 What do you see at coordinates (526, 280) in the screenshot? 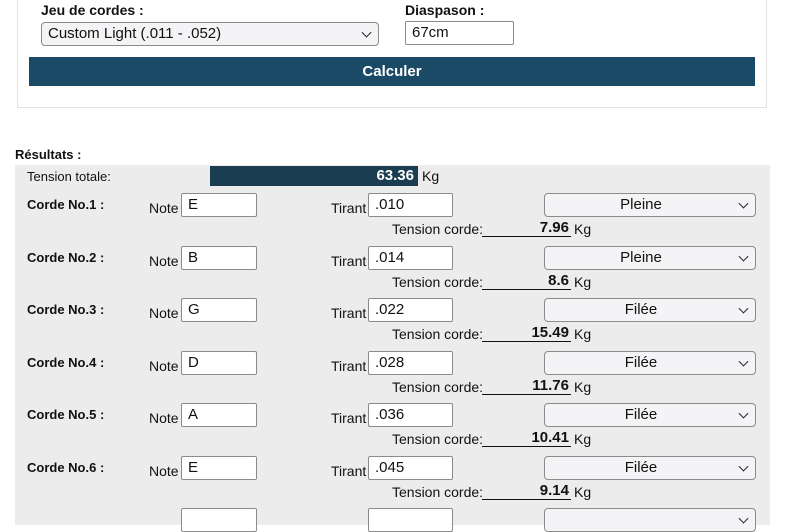
I see `string-tension-value: 8.6` at bounding box center [526, 280].